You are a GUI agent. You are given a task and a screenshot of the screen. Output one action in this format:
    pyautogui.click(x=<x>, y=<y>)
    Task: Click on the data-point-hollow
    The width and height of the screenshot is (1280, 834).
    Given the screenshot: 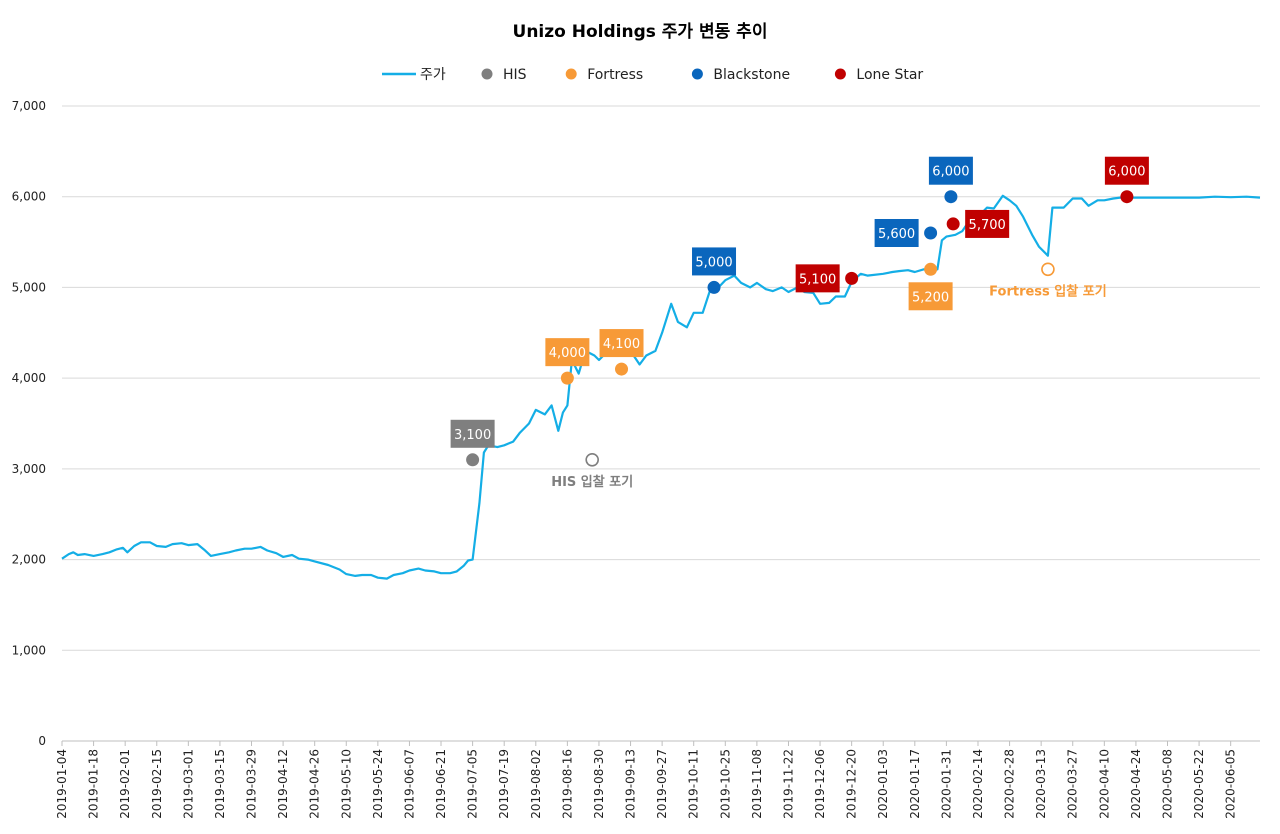 What is the action you would take?
    pyautogui.click(x=1048, y=269)
    